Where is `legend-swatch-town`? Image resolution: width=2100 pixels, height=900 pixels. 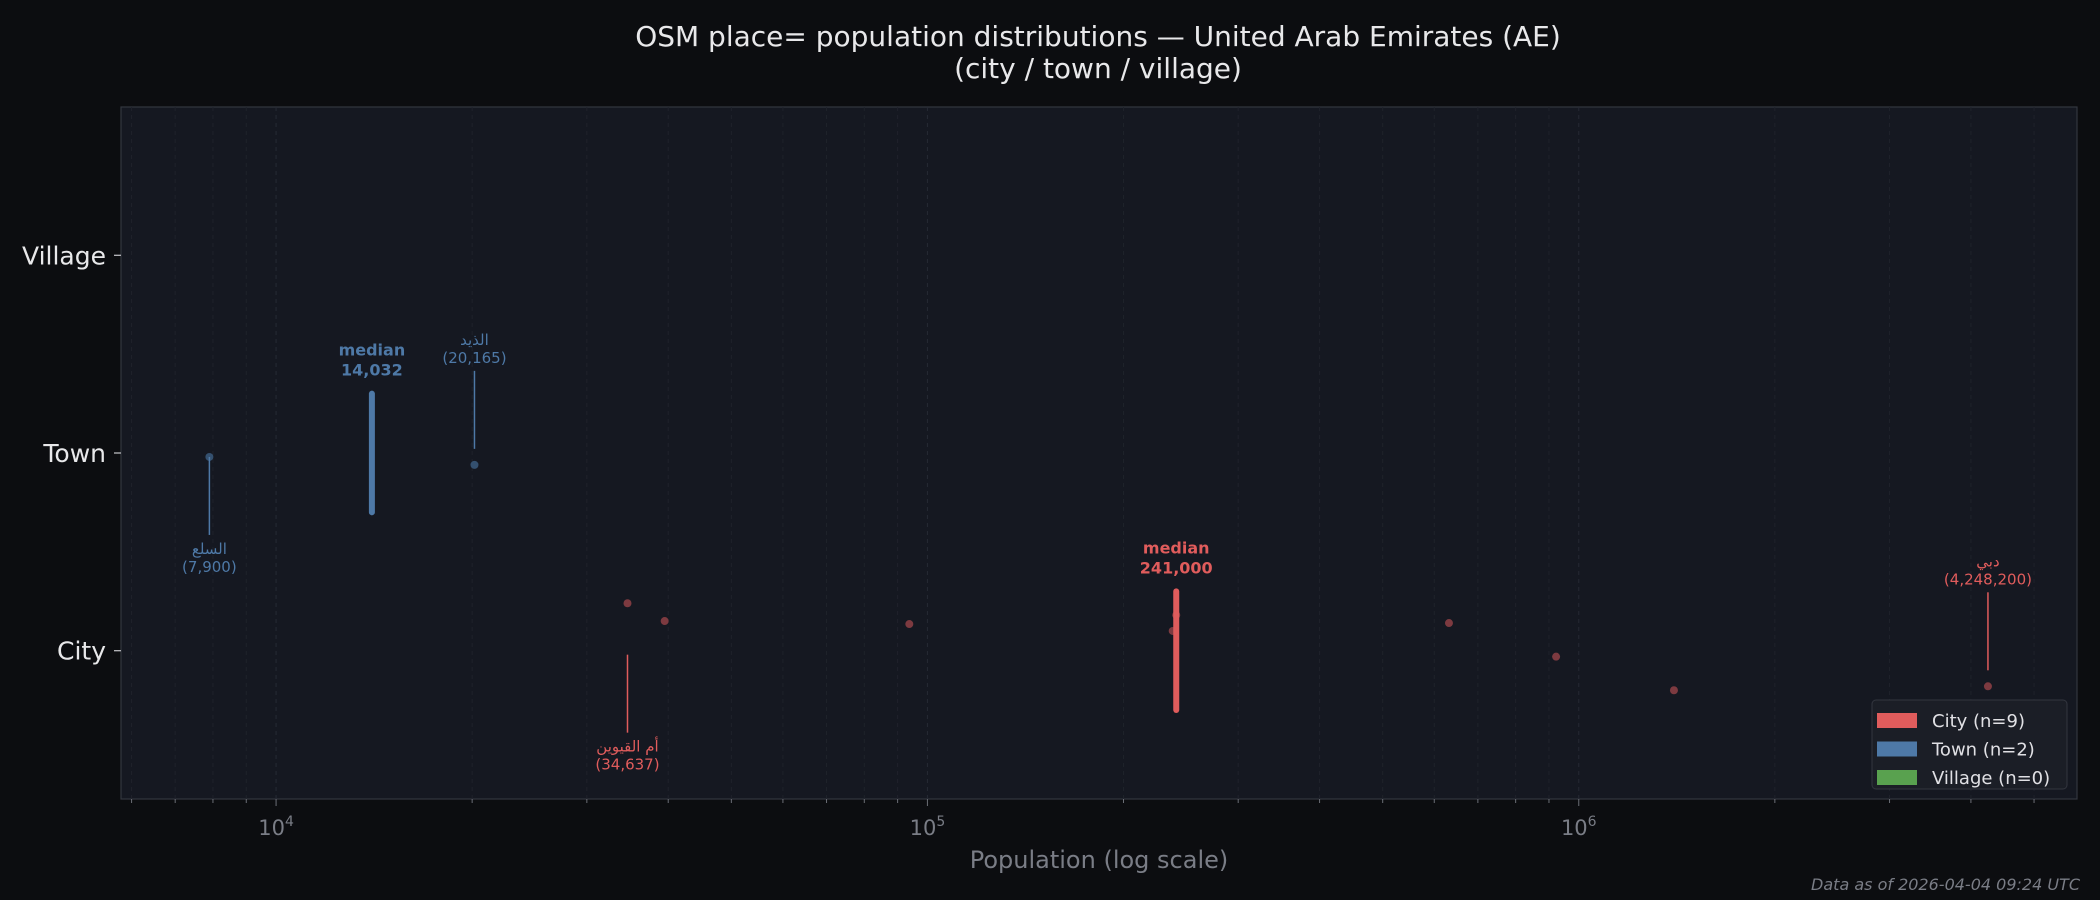 legend-swatch-town is located at coordinates (1897, 749).